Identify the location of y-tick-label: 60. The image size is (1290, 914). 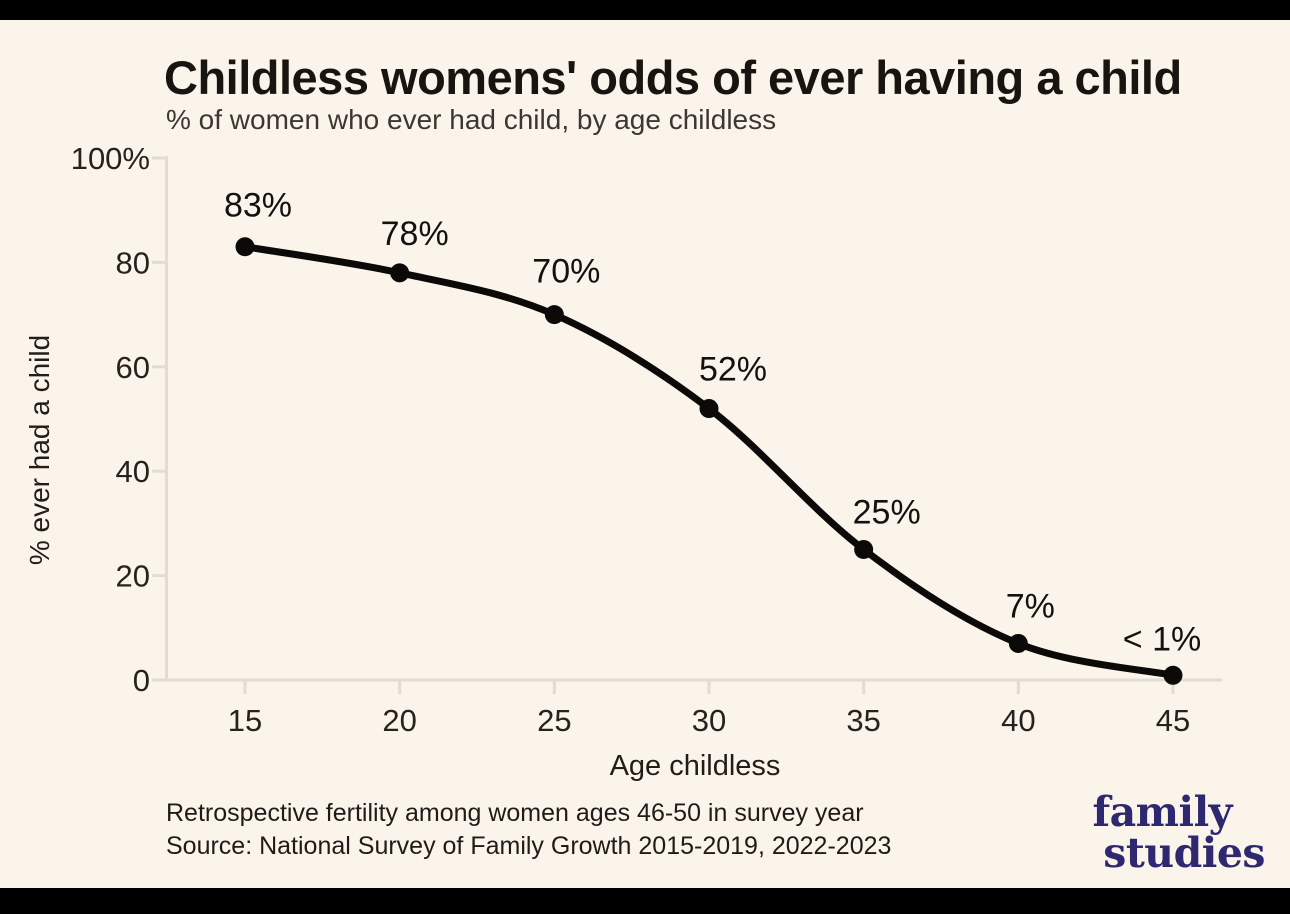
(133, 367).